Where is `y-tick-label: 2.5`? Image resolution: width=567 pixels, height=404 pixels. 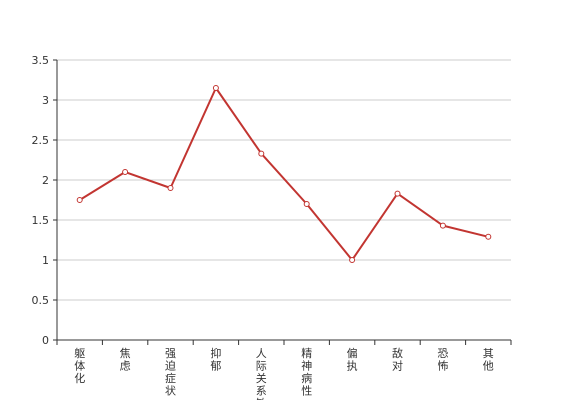
y-tick-label: 2.5 is located at coordinates (41, 140).